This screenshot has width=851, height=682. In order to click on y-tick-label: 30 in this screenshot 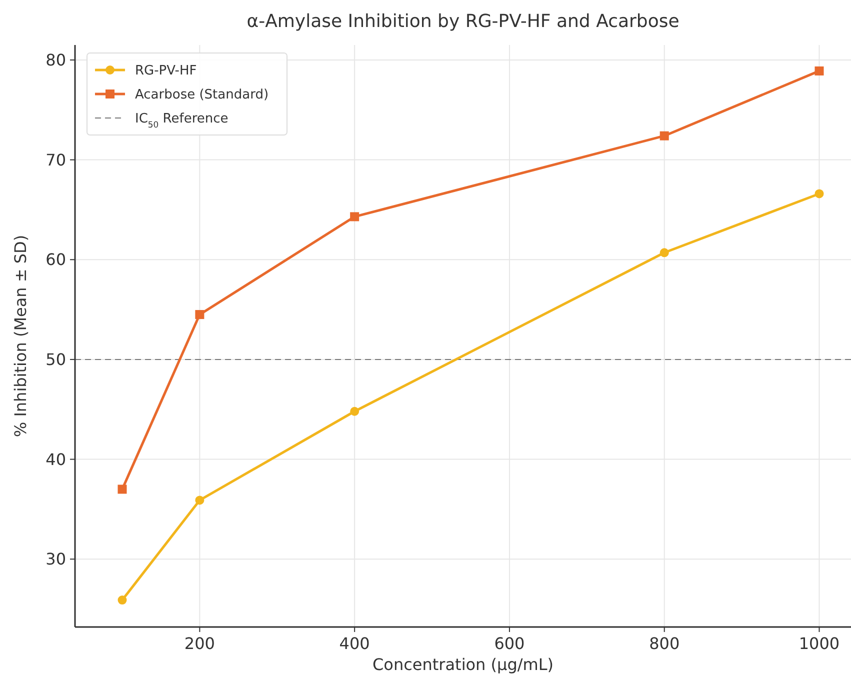, I will do `click(56, 559)`.